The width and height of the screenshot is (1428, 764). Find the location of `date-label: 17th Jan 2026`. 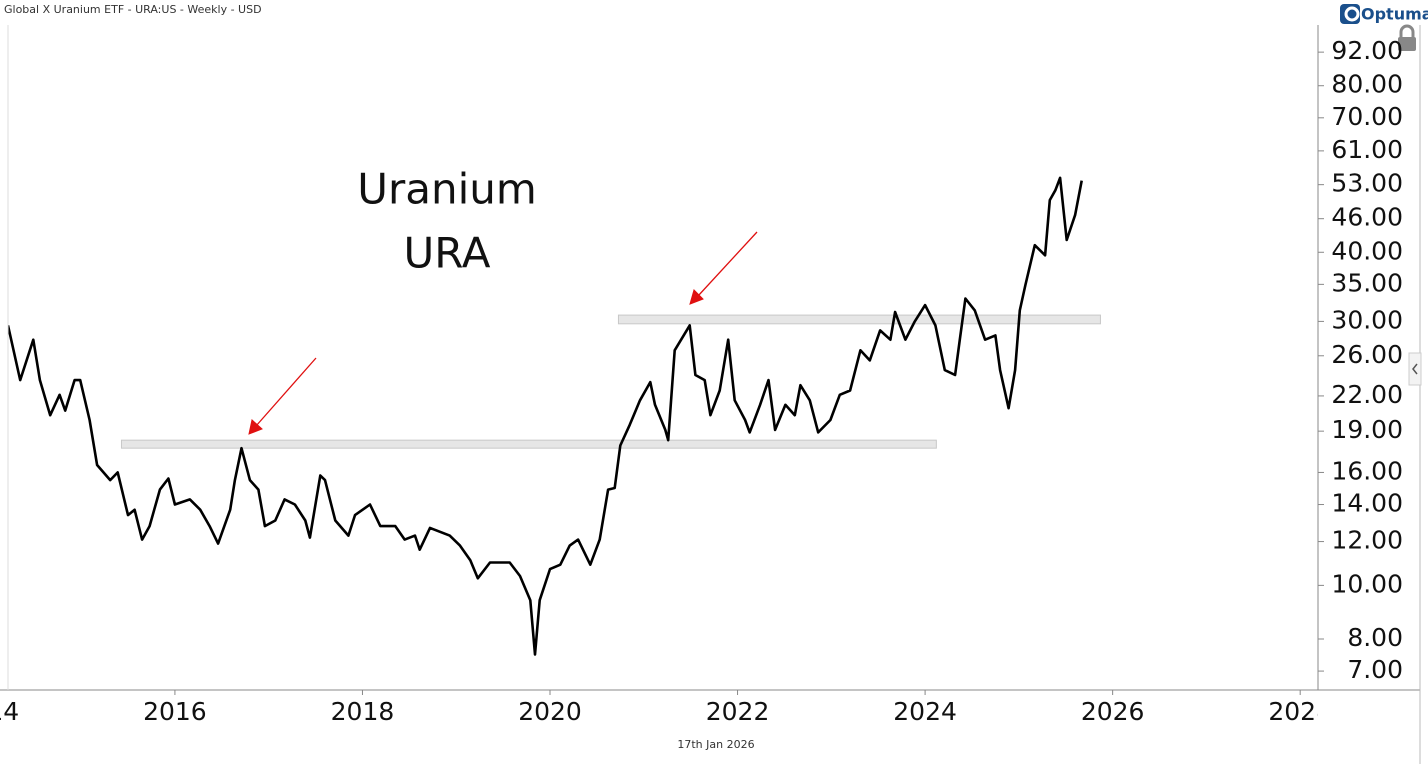

date-label: 17th Jan 2026 is located at coordinates (715, 744).